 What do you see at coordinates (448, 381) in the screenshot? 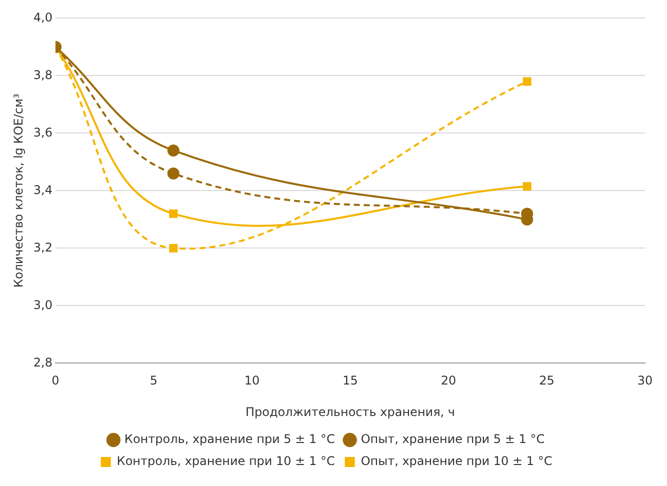
I see `x-tick-label: 20` at bounding box center [448, 381].